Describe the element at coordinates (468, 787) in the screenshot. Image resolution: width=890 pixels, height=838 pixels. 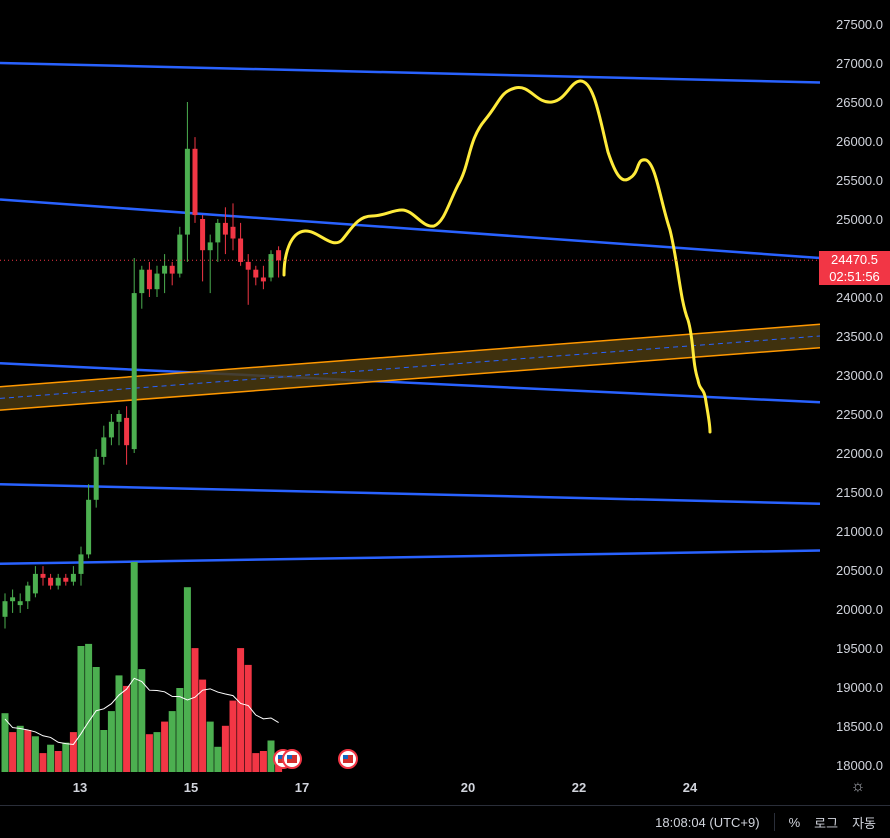
I see `time-tick-label: 20` at that location.